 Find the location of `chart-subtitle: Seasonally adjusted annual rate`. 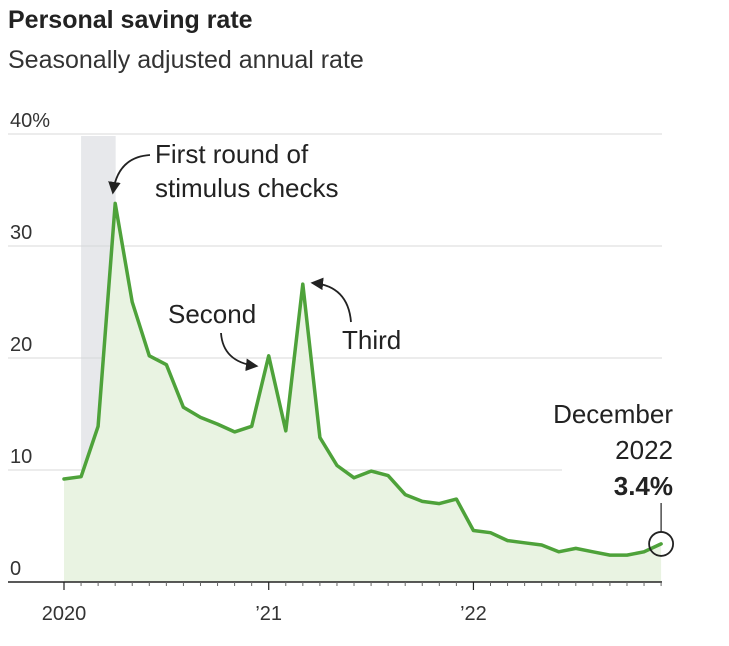

chart-subtitle: Seasonally adjusted annual rate is located at coordinates (186, 60).